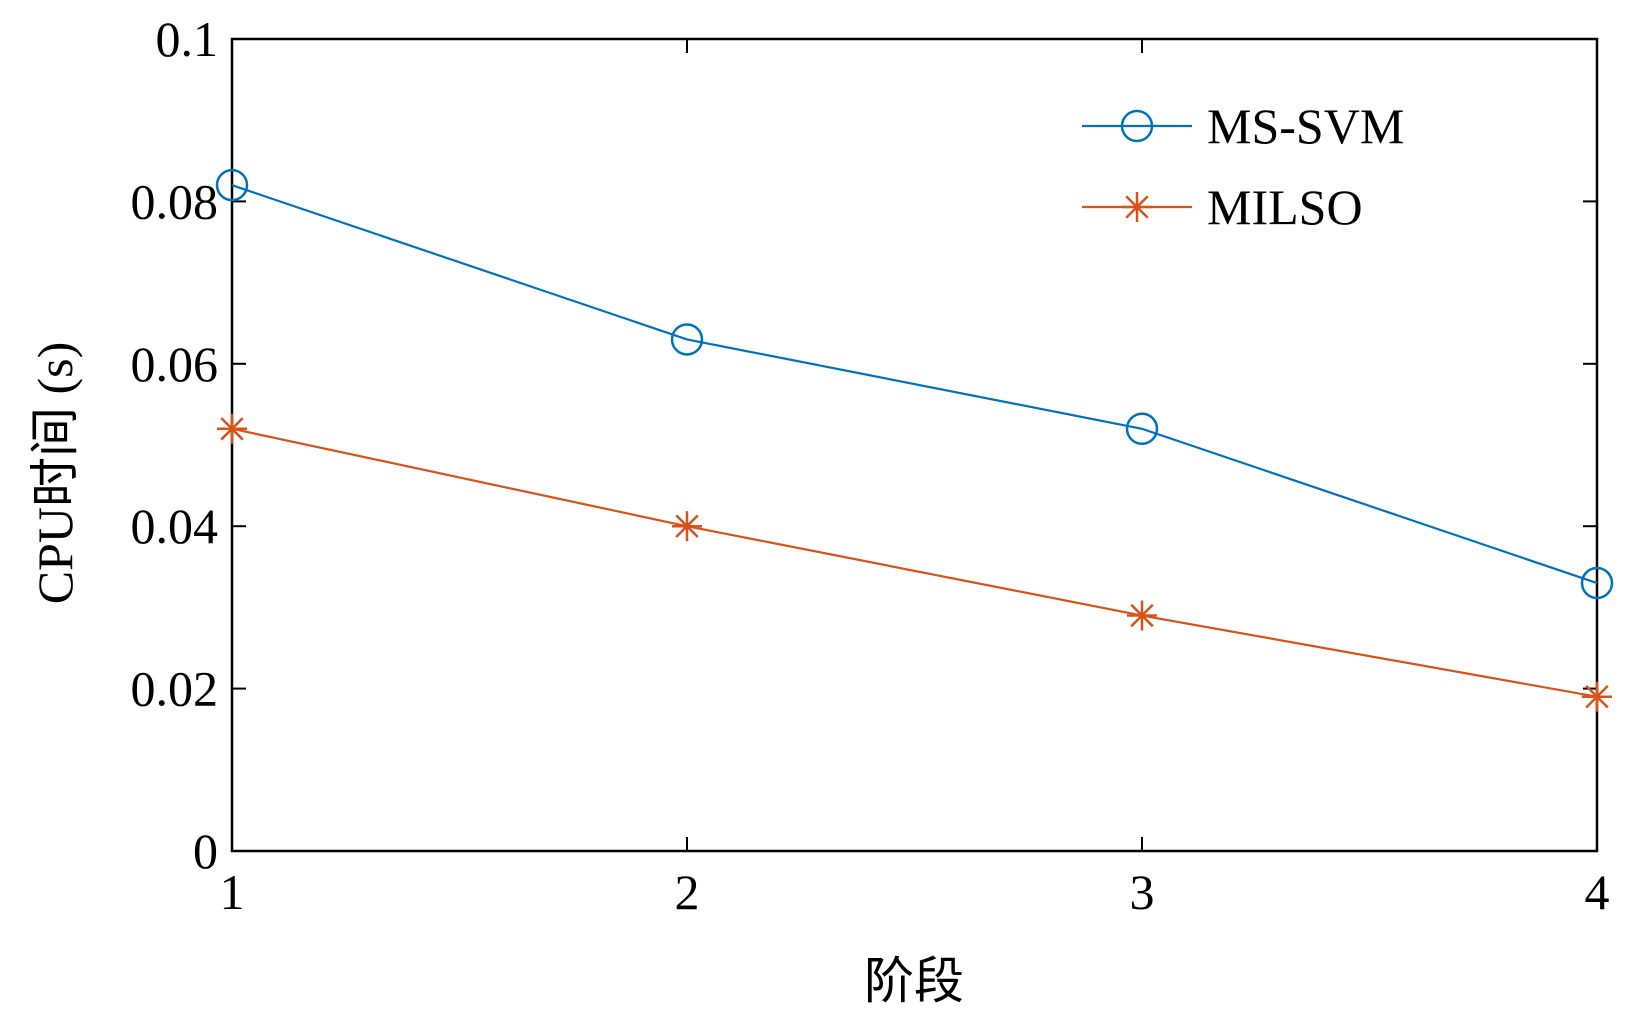 This screenshot has height=1032, width=1630. What do you see at coordinates (175, 526) in the screenshot?
I see `y-tick-label: 0.04` at bounding box center [175, 526].